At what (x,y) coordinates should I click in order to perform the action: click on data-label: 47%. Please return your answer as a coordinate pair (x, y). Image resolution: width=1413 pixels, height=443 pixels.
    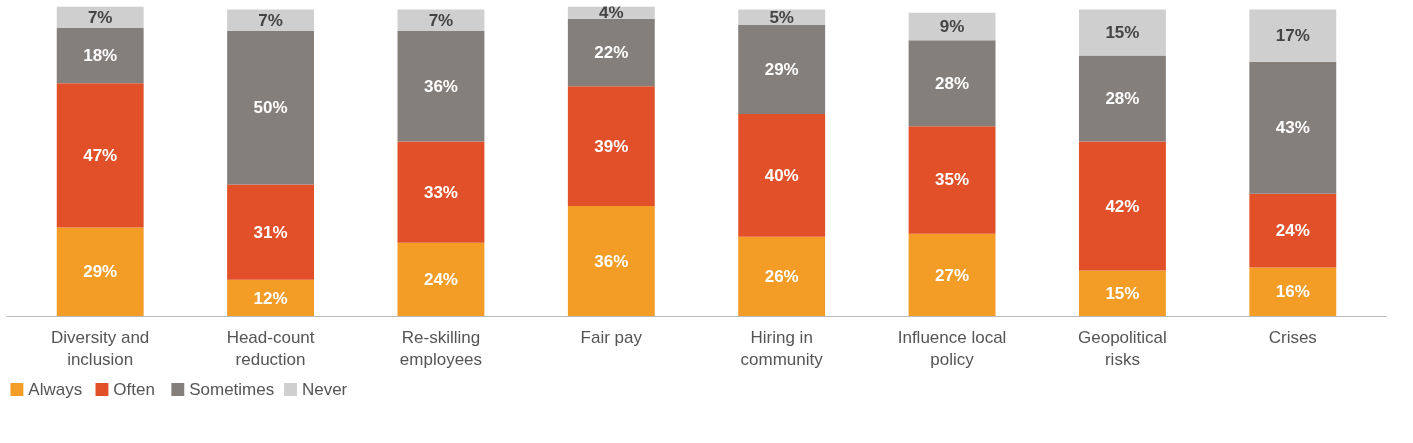
    Looking at the image, I should click on (100, 155).